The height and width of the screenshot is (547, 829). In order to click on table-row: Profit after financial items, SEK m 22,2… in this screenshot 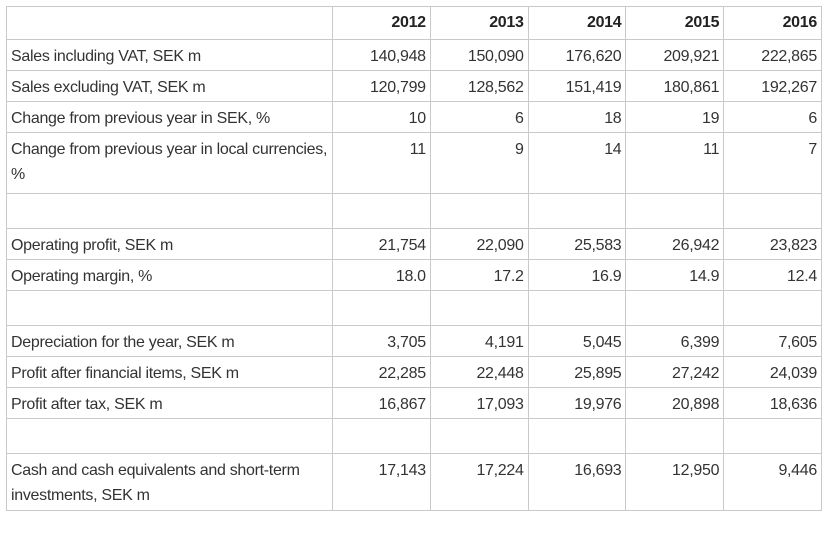, I will do `click(414, 372)`.